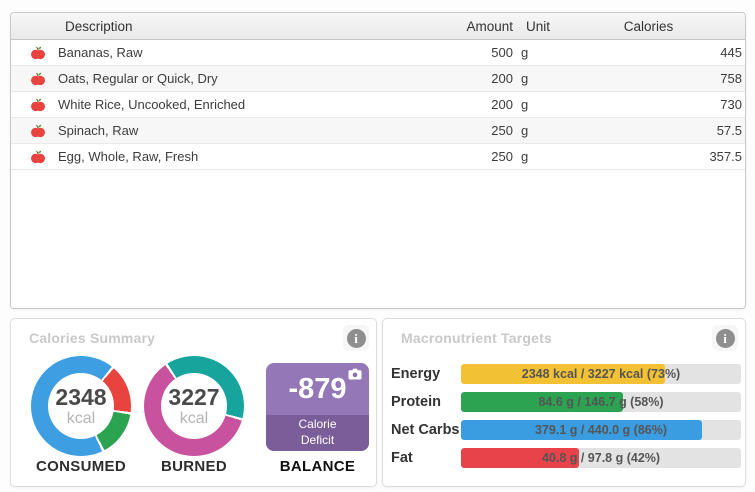  What do you see at coordinates (138, 78) in the screenshot?
I see `food-description: Oats, Regular or Quick, Dry` at bounding box center [138, 78].